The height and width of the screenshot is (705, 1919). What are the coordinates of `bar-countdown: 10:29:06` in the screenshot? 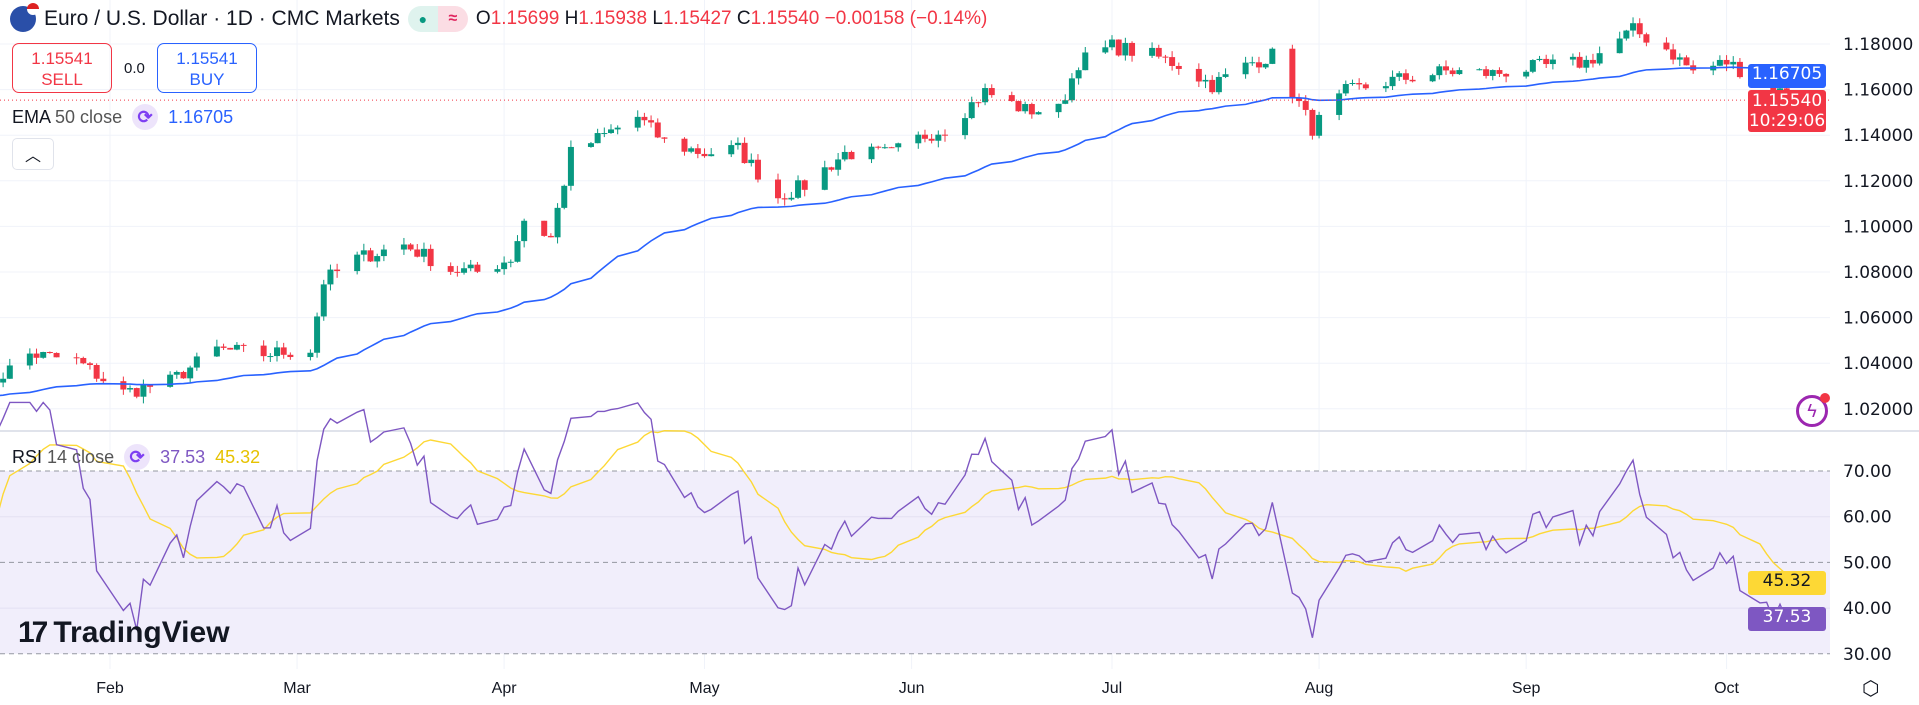 It's located at (1787, 121).